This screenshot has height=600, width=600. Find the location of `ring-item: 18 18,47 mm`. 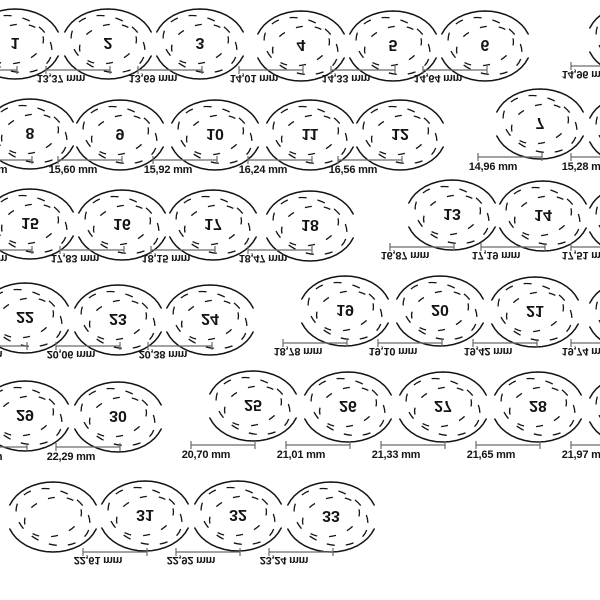

ring-item: 18 18,47 mm is located at coordinates (296, 227).